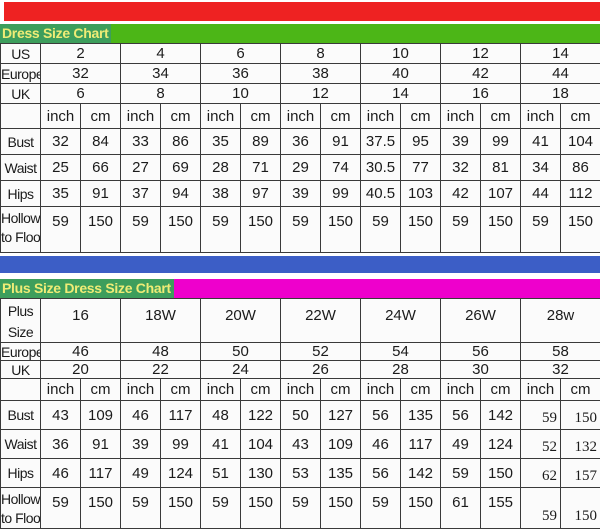  Describe the element at coordinates (421, 473) in the screenshot. I see `measure-cell: 142` at that location.